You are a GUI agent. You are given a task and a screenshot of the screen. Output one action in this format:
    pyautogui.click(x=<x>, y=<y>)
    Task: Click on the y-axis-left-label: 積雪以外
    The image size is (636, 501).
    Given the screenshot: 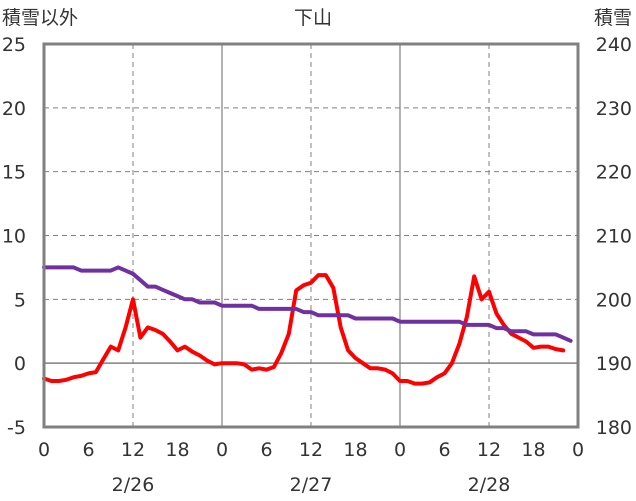 What is the action you would take?
    pyautogui.click(x=40, y=18)
    